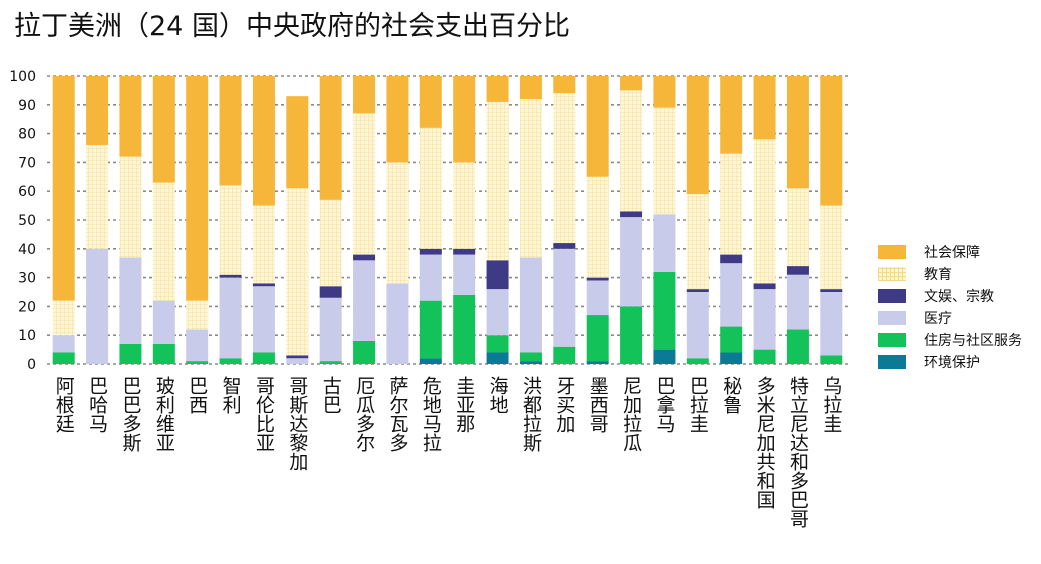 Image resolution: width=1041 pixels, height=564 pixels. What do you see at coordinates (797, 452) in the screenshot?
I see `x-tick-label: 特立尼达和多巴哥` at bounding box center [797, 452].